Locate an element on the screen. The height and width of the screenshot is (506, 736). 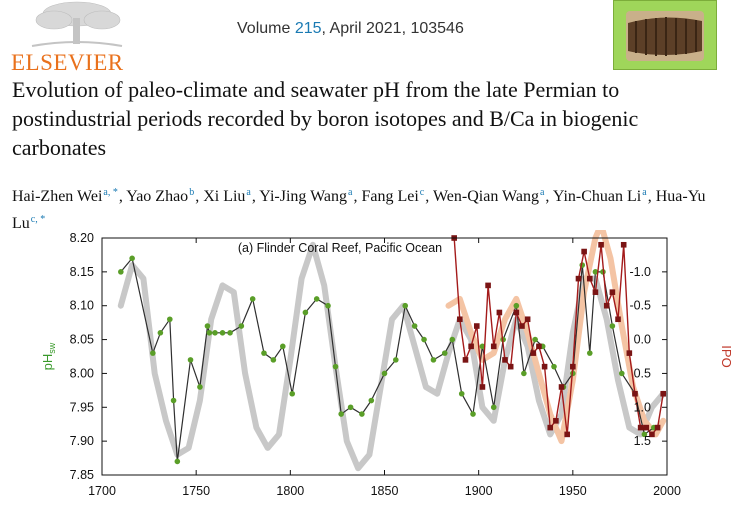
author-affiliation-mark: b is located at coordinates (192, 192).